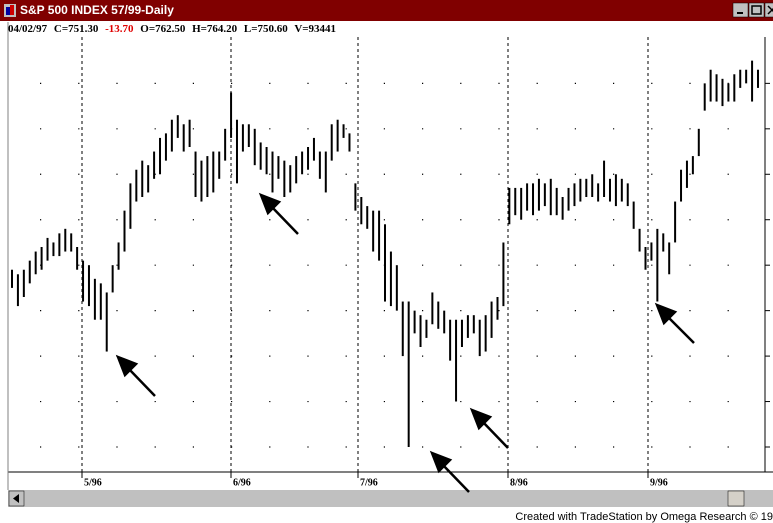  Describe the element at coordinates (315, 29) in the screenshot. I see `quote-volume: V=93441` at that location.